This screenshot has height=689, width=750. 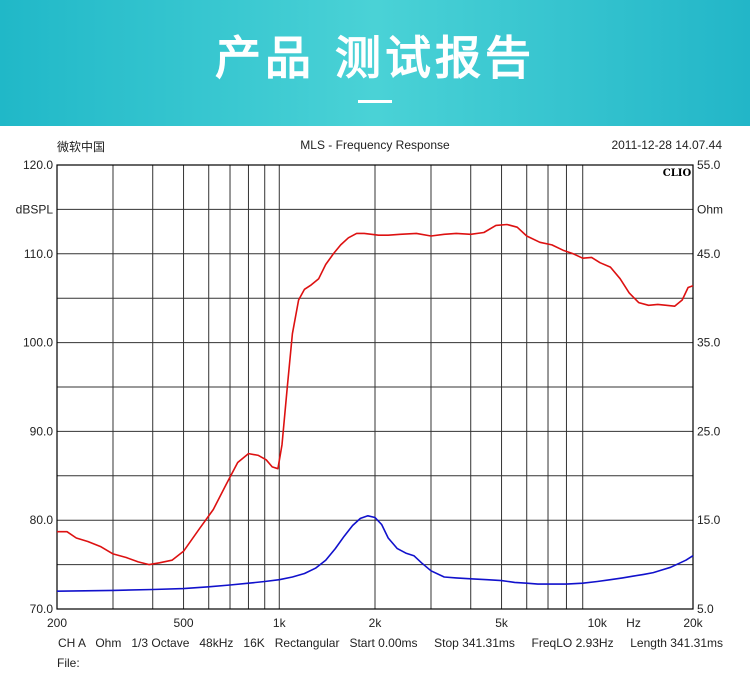 What do you see at coordinates (375, 101) in the screenshot?
I see `banner-underline` at bounding box center [375, 101].